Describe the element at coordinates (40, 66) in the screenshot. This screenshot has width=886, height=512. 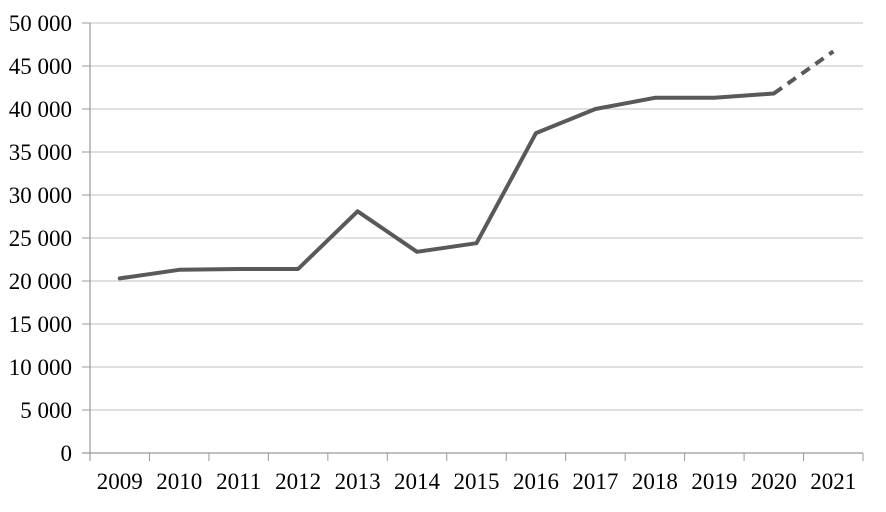
I see `y-axis-tick-label: 45 000` at that location.